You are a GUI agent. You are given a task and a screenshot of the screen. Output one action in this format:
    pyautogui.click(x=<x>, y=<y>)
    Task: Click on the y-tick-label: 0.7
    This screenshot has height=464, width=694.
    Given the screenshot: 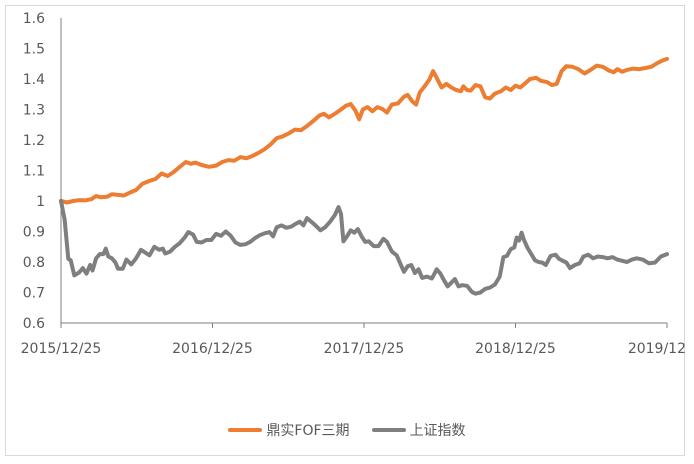 What is the action you would take?
    pyautogui.click(x=34, y=294)
    